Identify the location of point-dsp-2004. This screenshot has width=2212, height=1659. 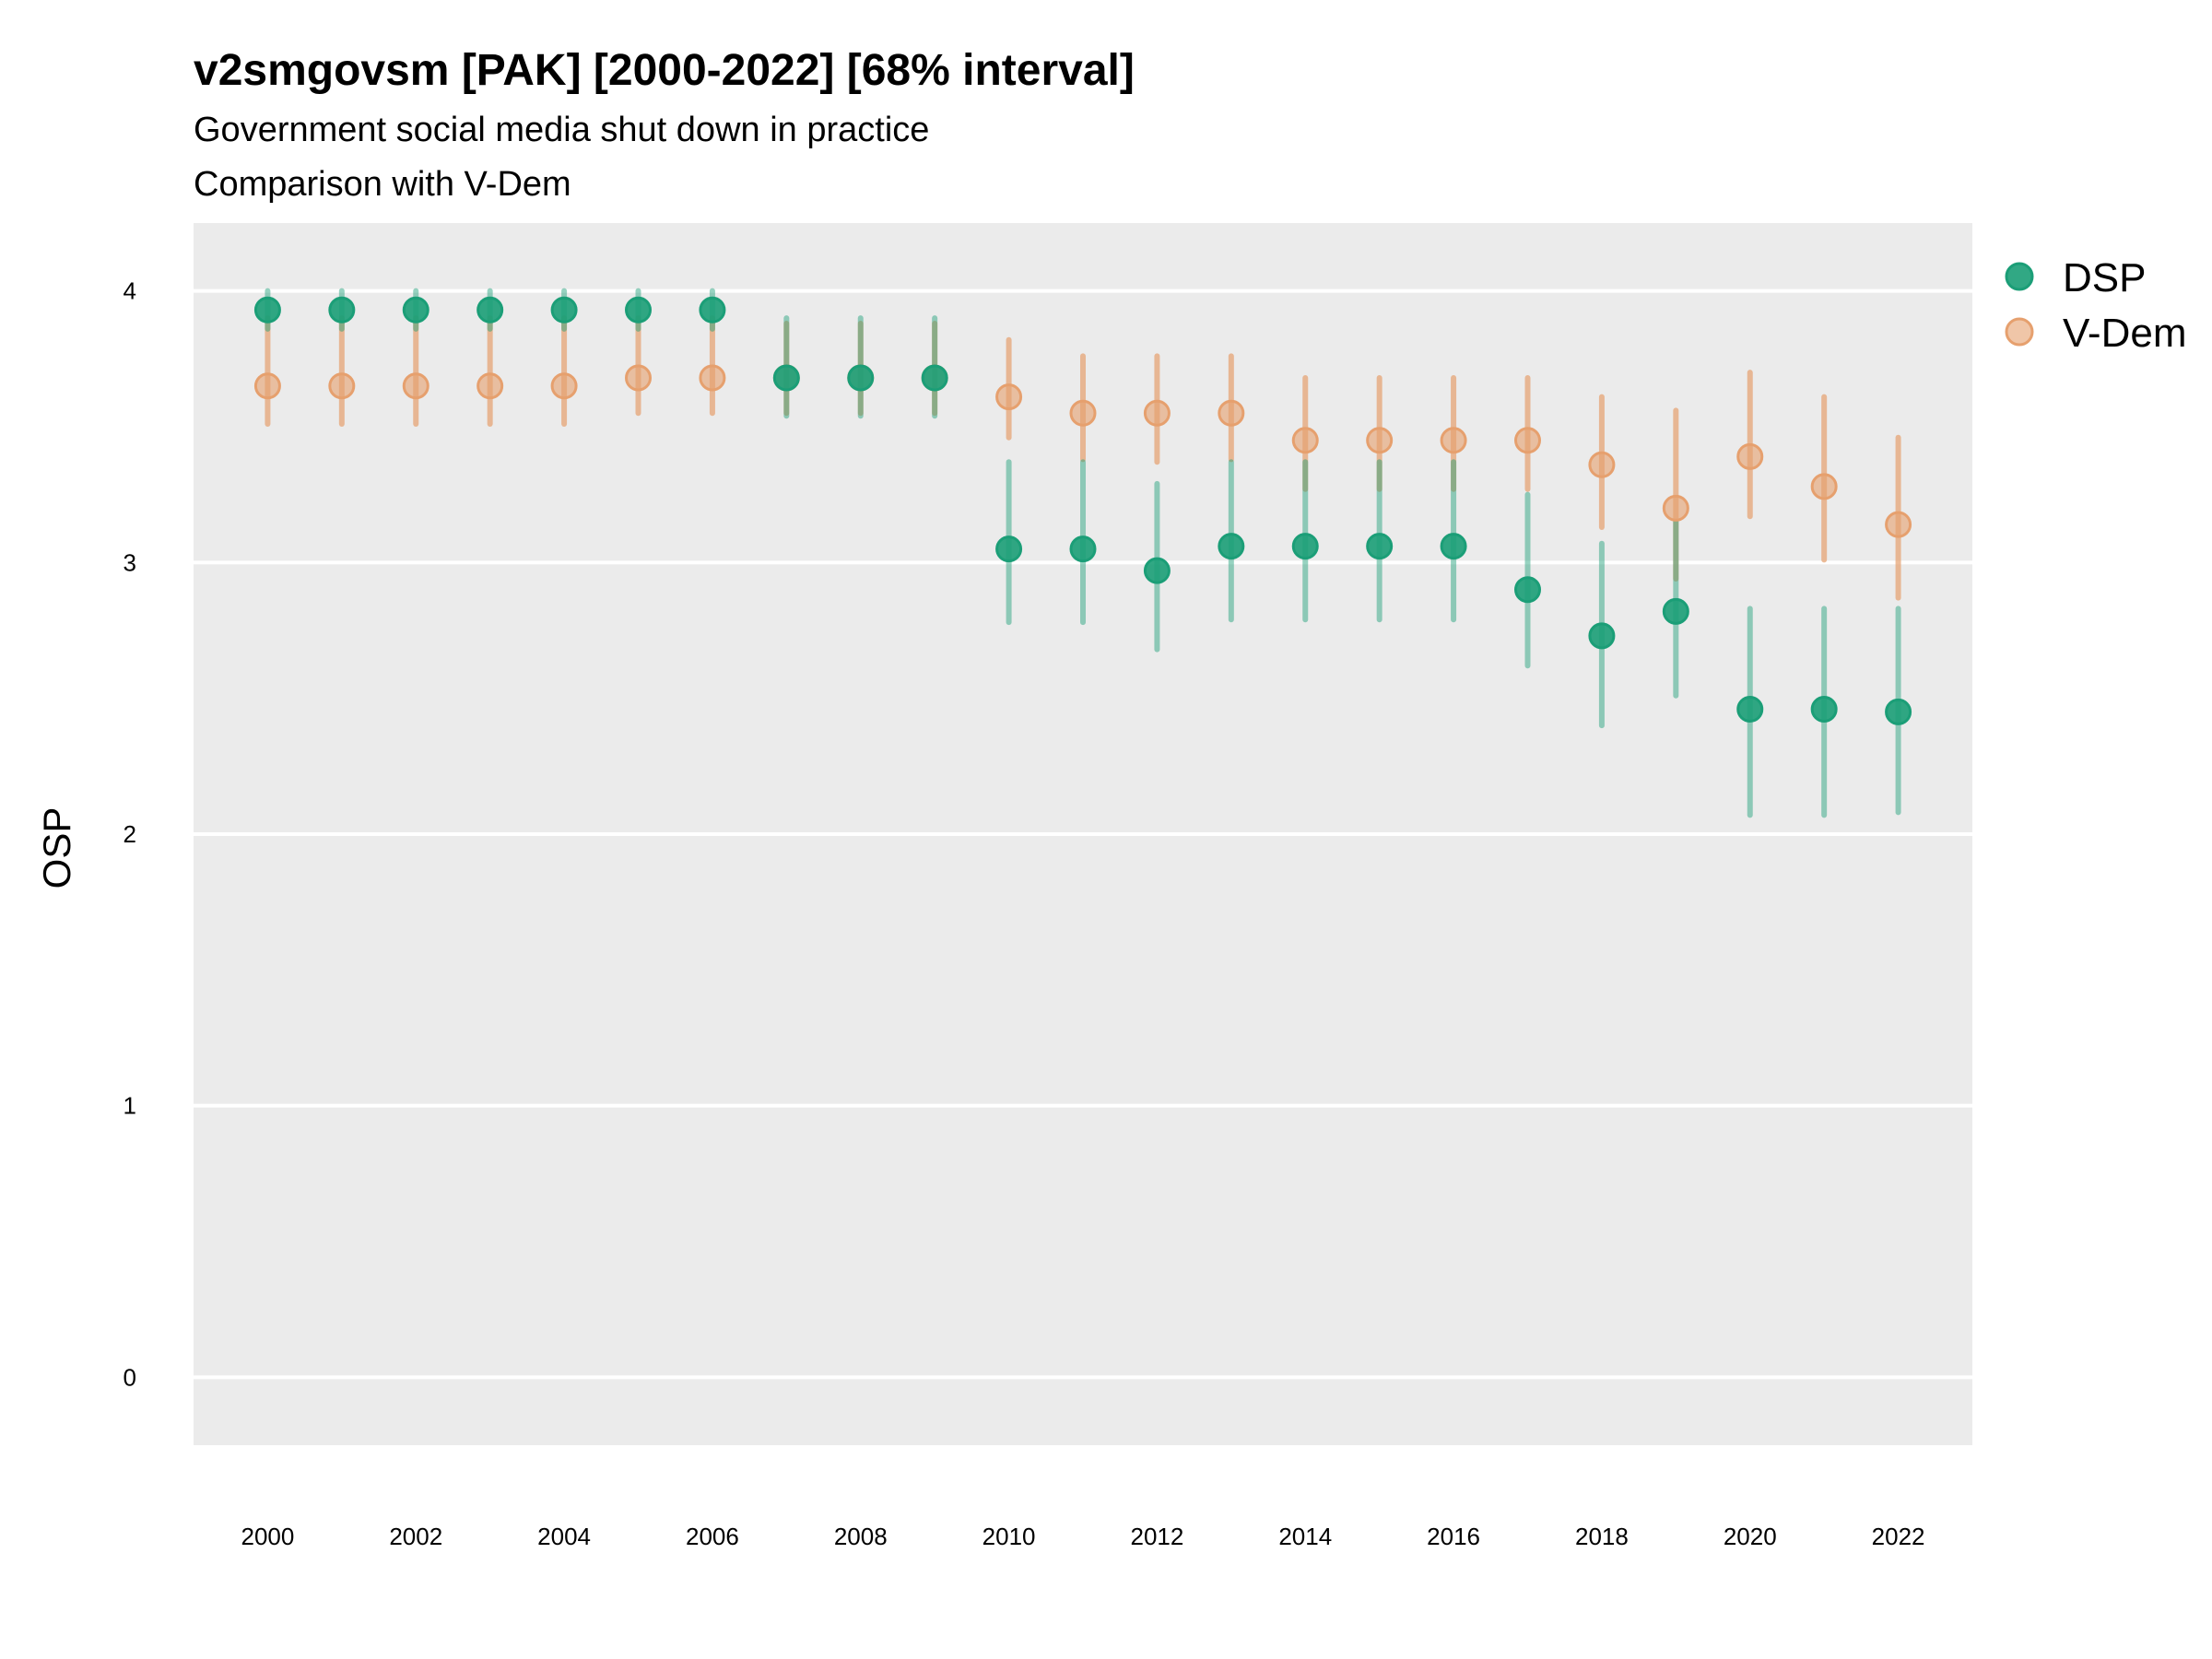
(564, 310).